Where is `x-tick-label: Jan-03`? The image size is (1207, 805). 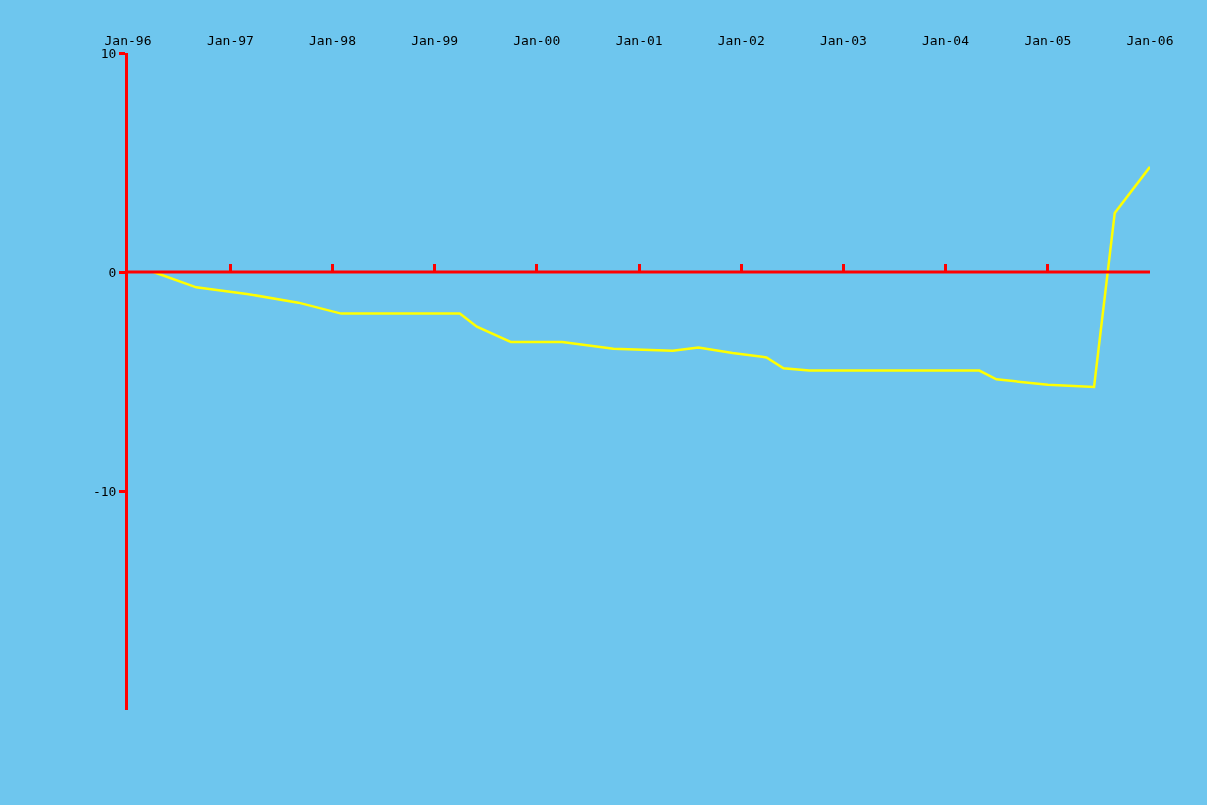
x-tick-label: Jan-03 is located at coordinates (843, 41).